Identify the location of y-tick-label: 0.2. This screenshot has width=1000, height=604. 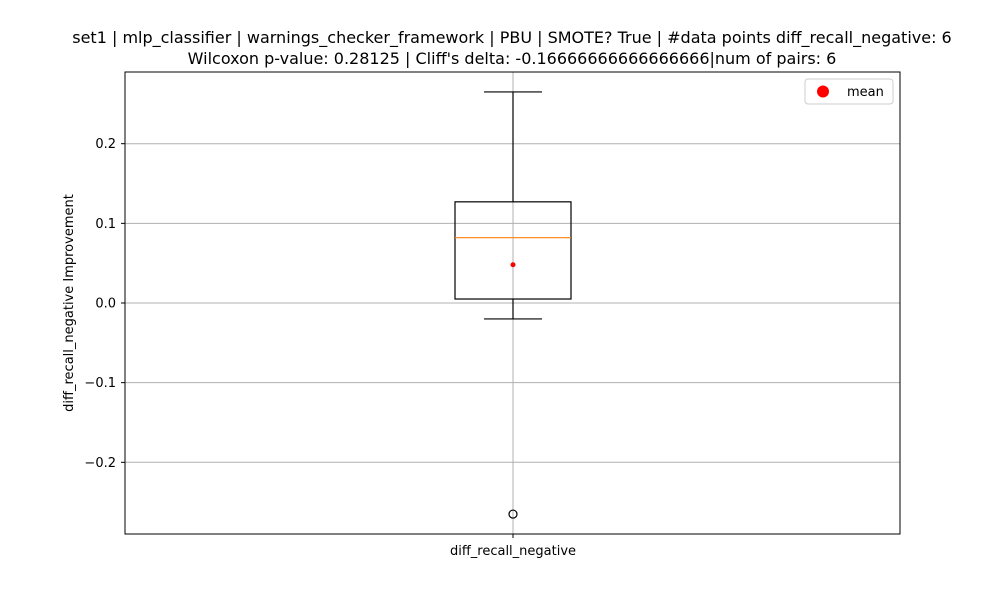
(105, 144).